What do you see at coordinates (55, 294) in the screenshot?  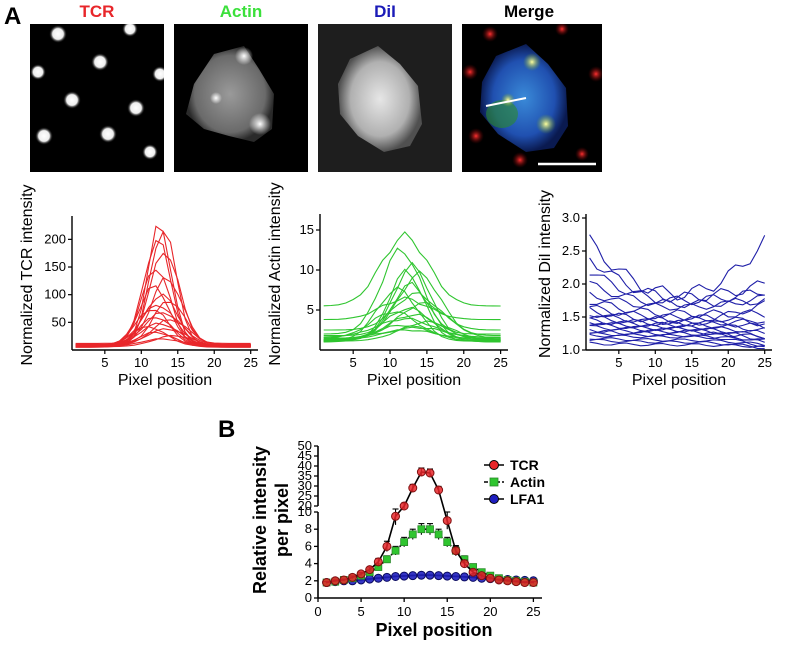 I see `y-tick-label-tcr: 100` at bounding box center [55, 294].